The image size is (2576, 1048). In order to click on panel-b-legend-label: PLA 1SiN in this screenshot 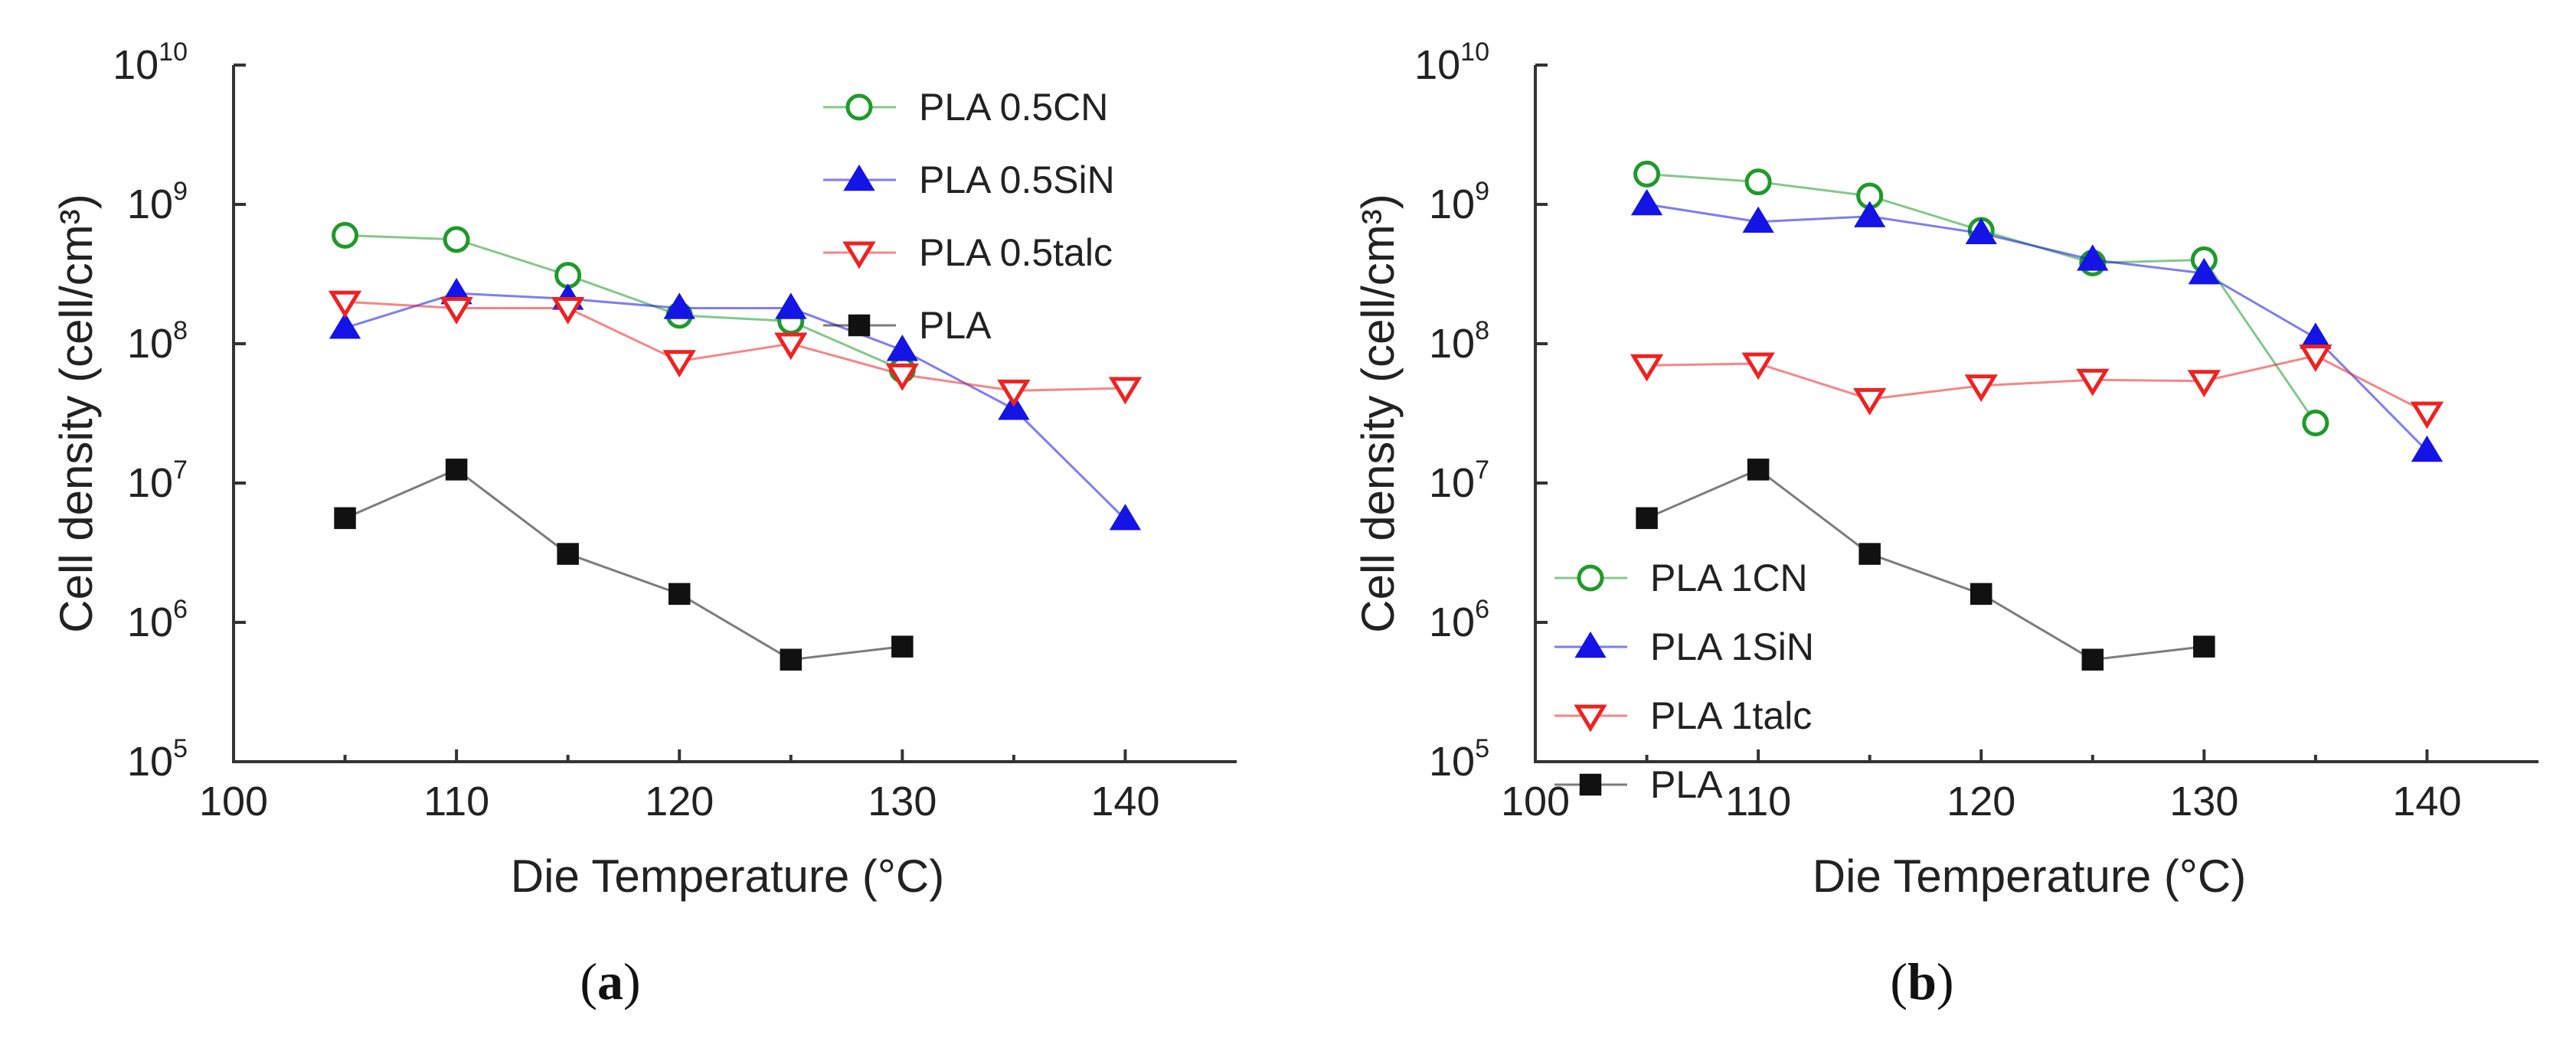, I will do `click(1732, 646)`.